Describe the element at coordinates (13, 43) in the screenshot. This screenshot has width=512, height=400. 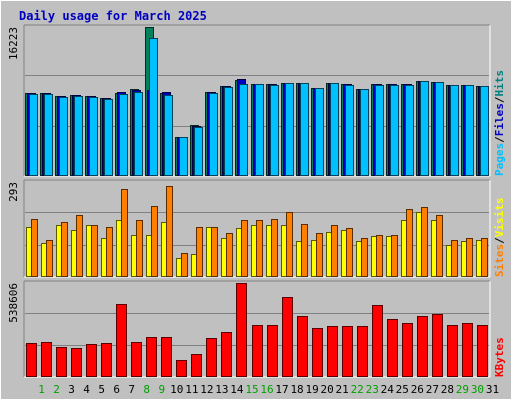
I see `y-max-label: 16223` at that location.